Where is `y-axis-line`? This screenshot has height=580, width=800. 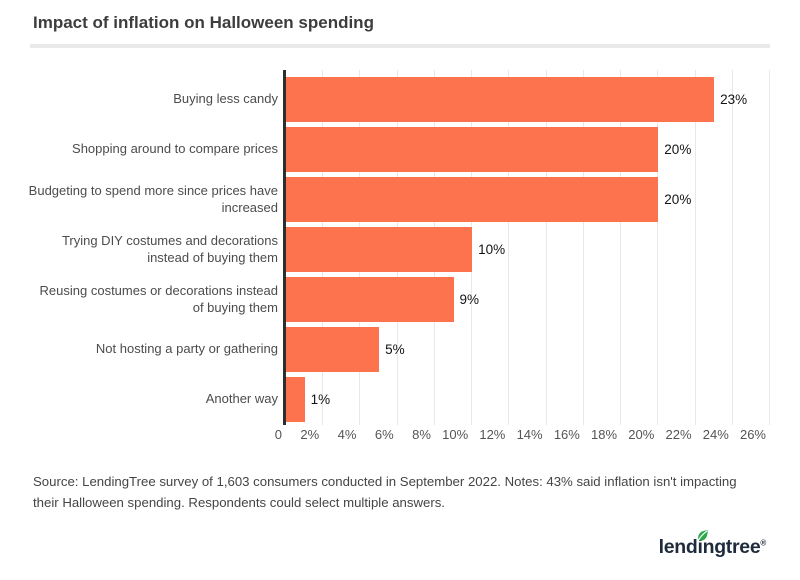
y-axis-line is located at coordinates (284, 247).